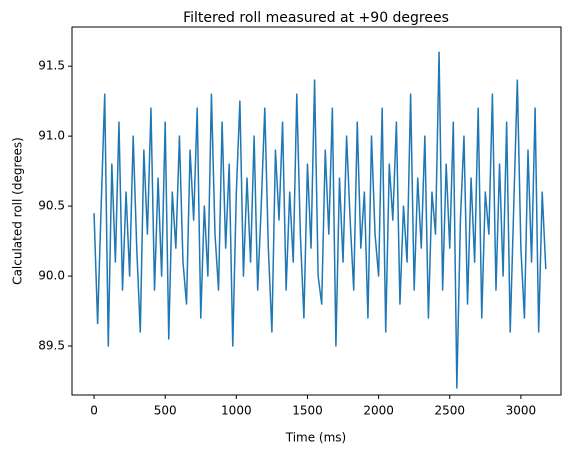 The width and height of the screenshot is (575, 452). Describe the element at coordinates (449, 411) in the screenshot. I see `x-tick-label: 2500` at that location.